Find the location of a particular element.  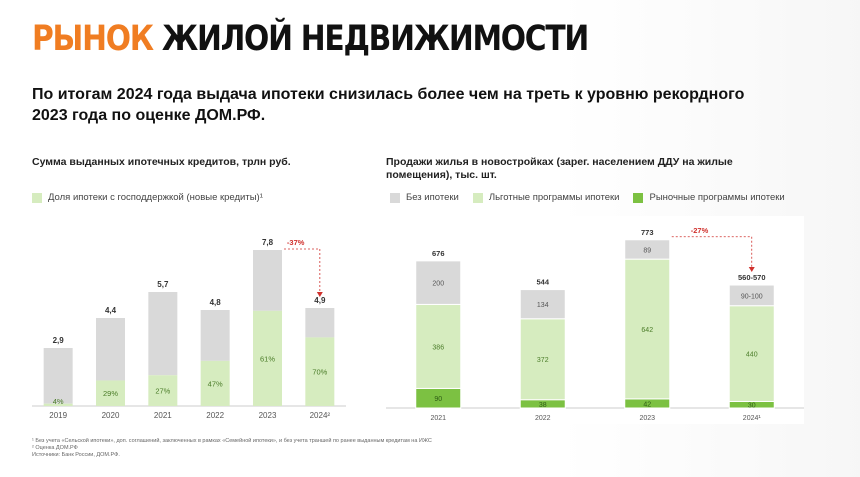

x-tick-label: 2024¹ is located at coordinates (752, 418).